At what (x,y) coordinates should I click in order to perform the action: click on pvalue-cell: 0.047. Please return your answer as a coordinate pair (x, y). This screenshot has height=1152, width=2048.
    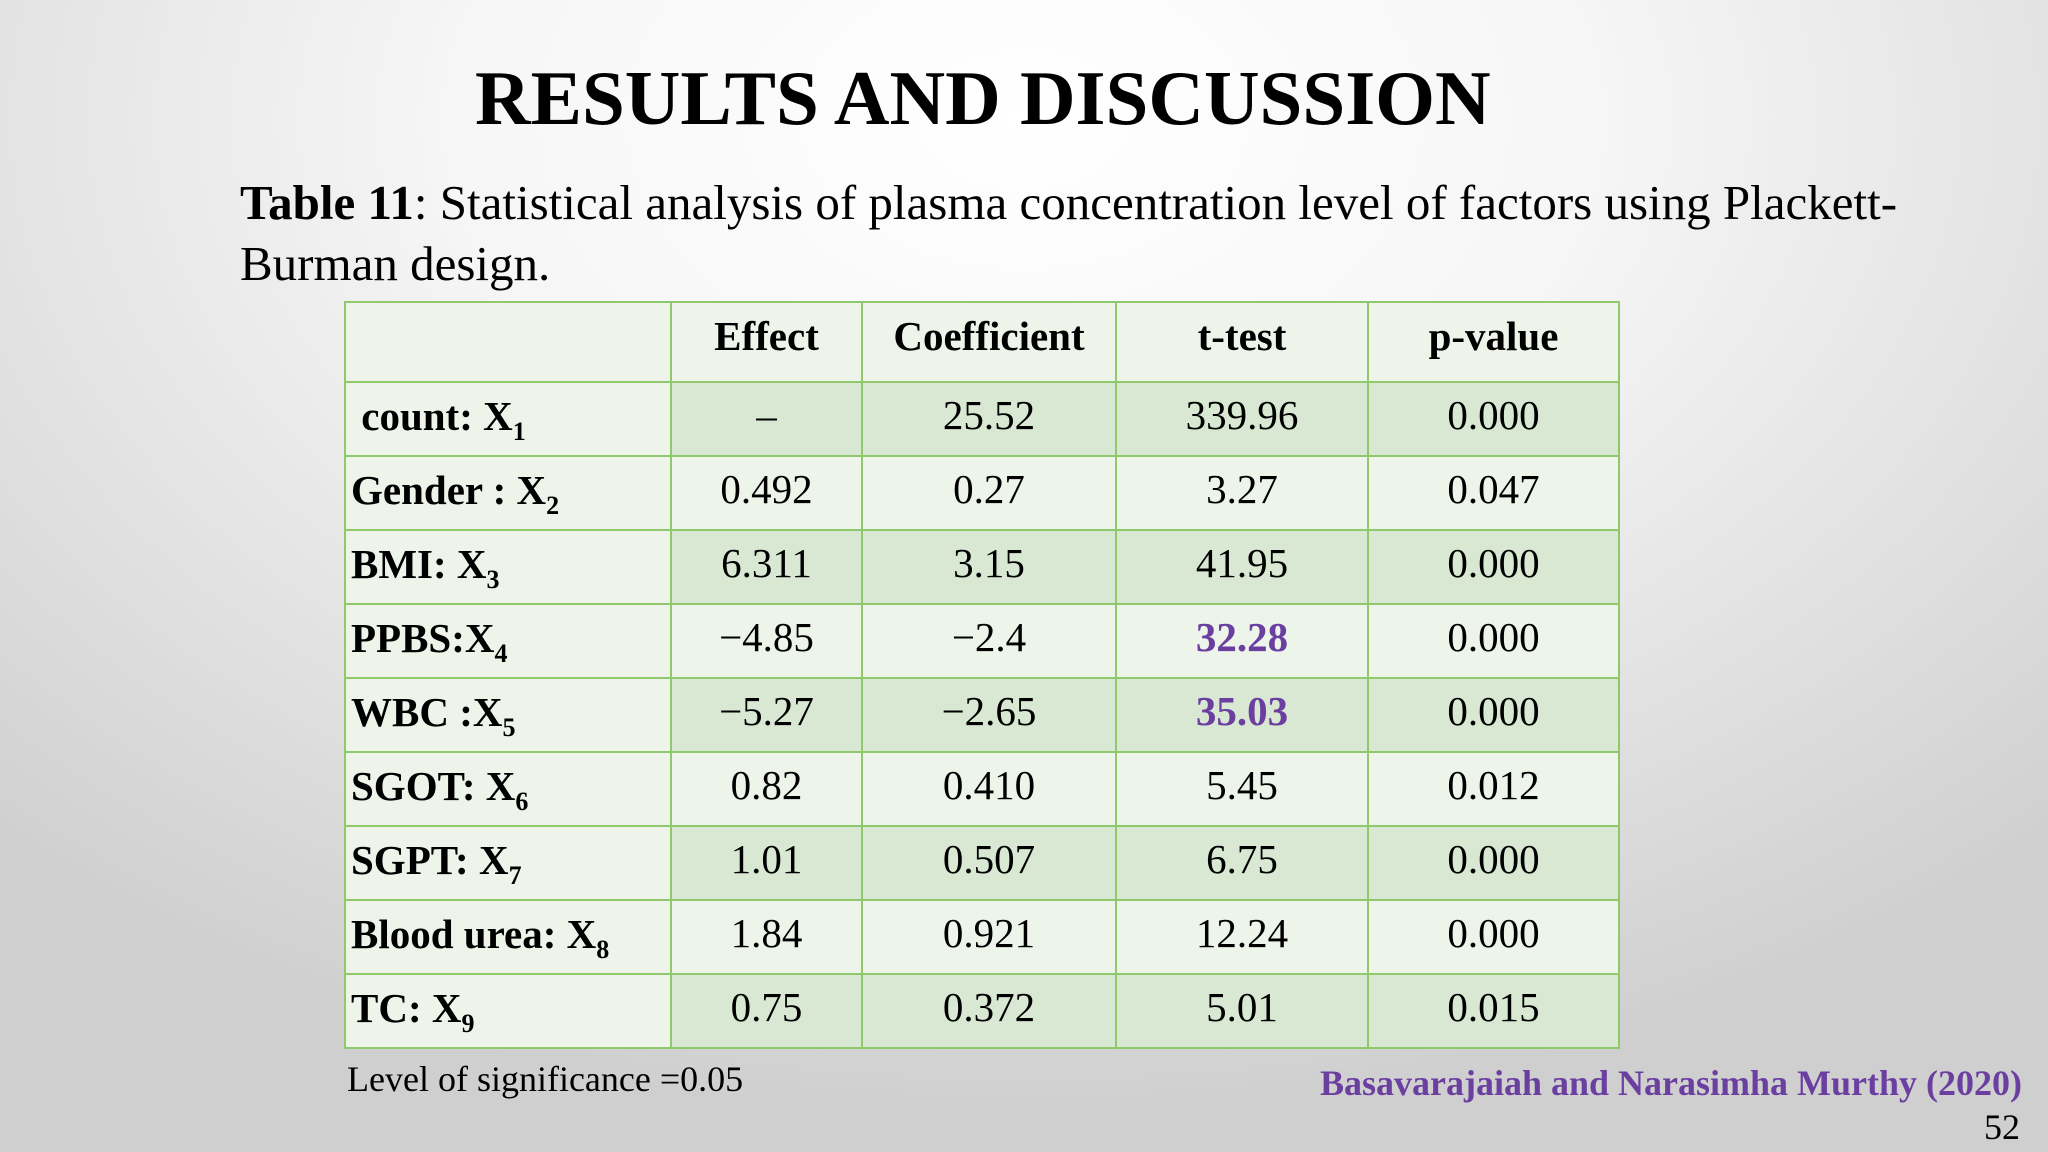
    Looking at the image, I should click on (1493, 493).